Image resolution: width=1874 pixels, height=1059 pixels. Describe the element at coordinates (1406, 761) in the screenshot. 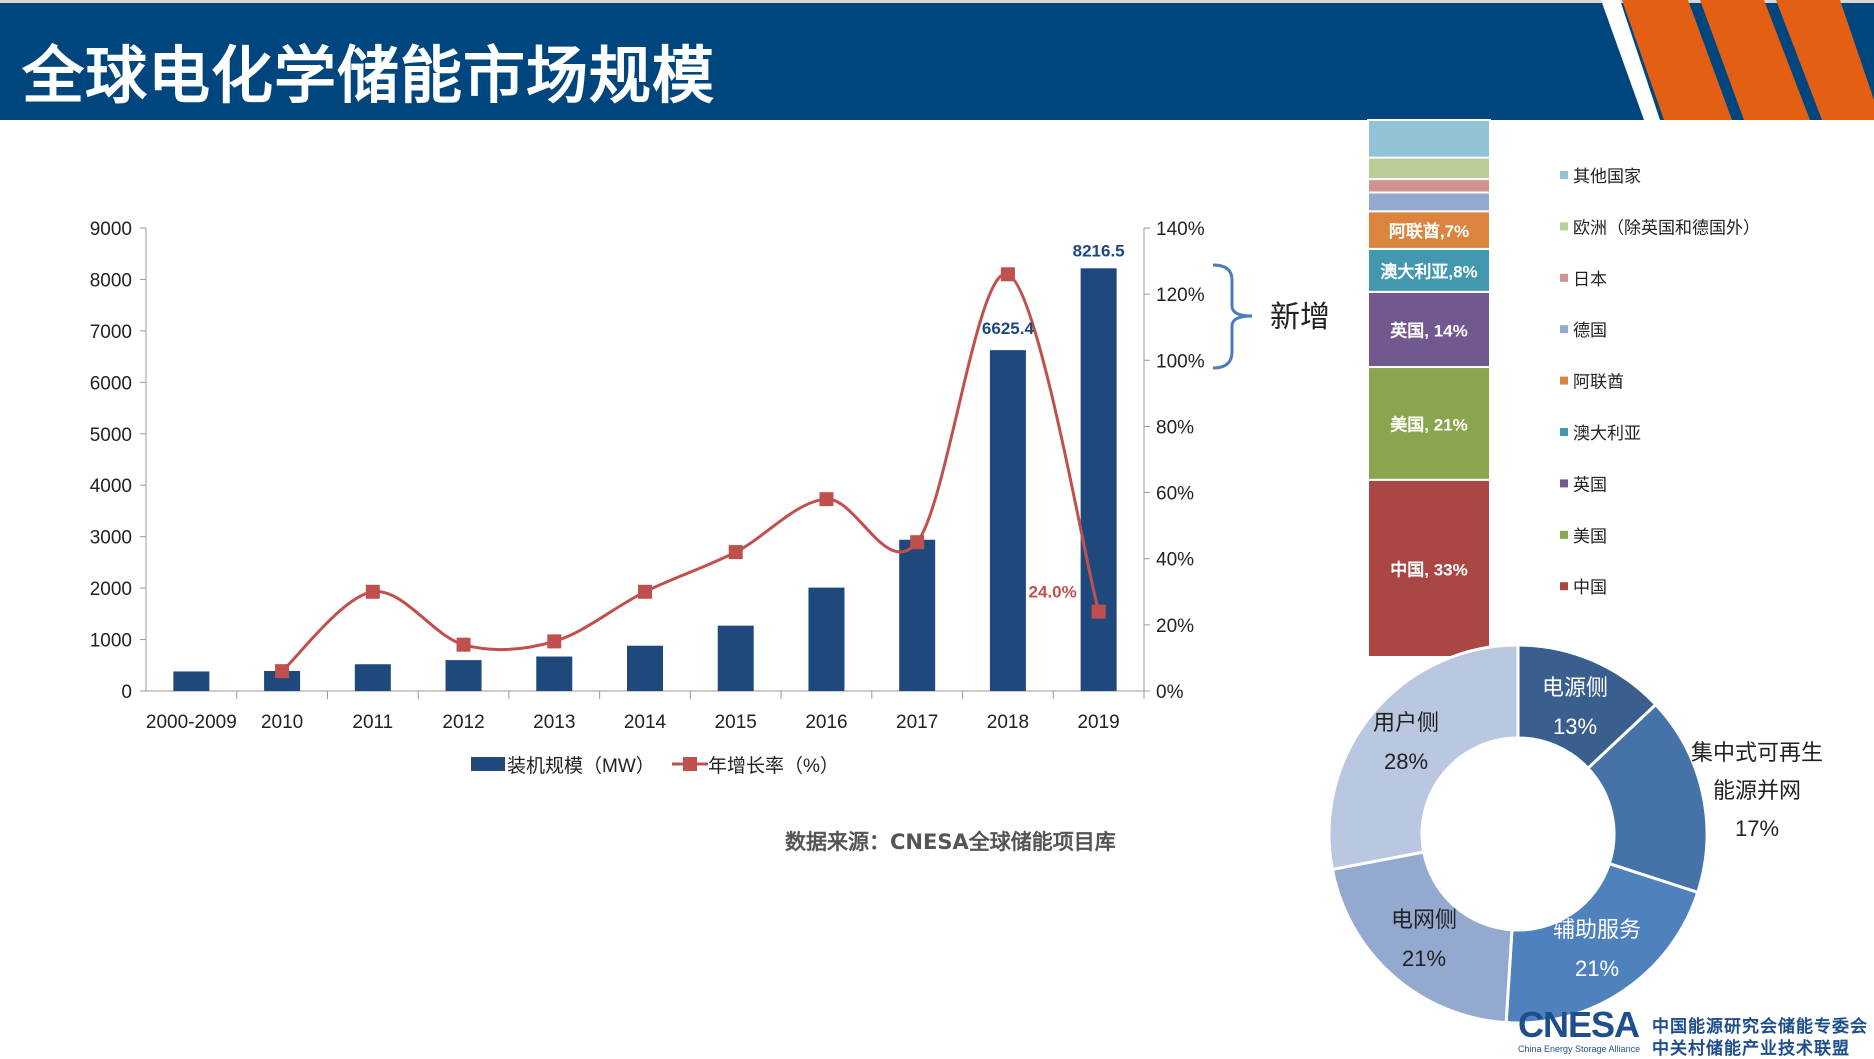

I see `donut-value: 28%` at that location.